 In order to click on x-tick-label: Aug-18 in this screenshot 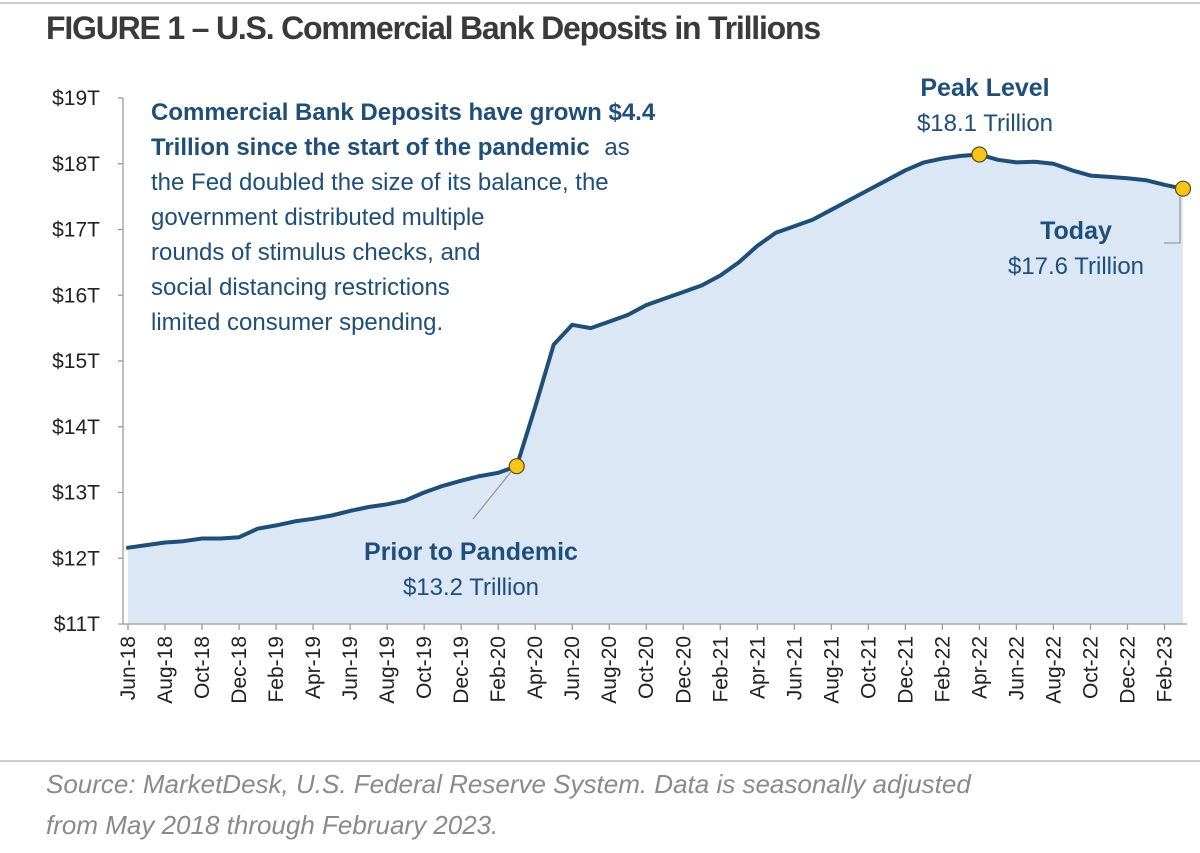, I will do `click(165, 670)`.